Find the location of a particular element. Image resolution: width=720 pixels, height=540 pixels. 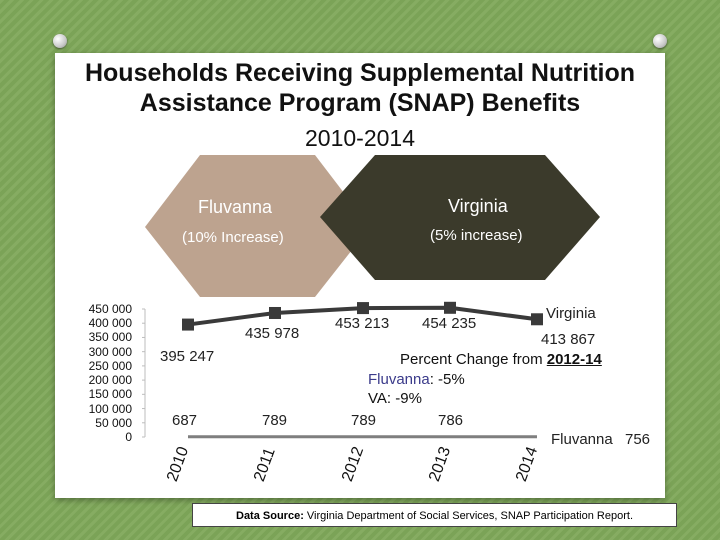

fluvanna-end-label: Fluvanna is located at coordinates (582, 439).